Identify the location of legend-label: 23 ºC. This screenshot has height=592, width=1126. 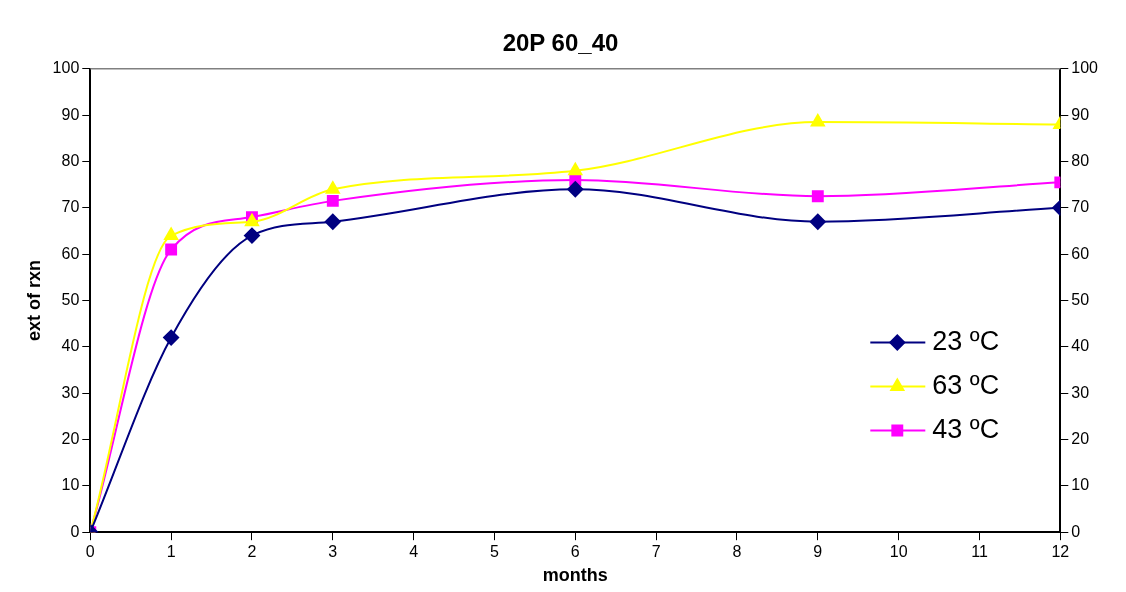
(966, 340).